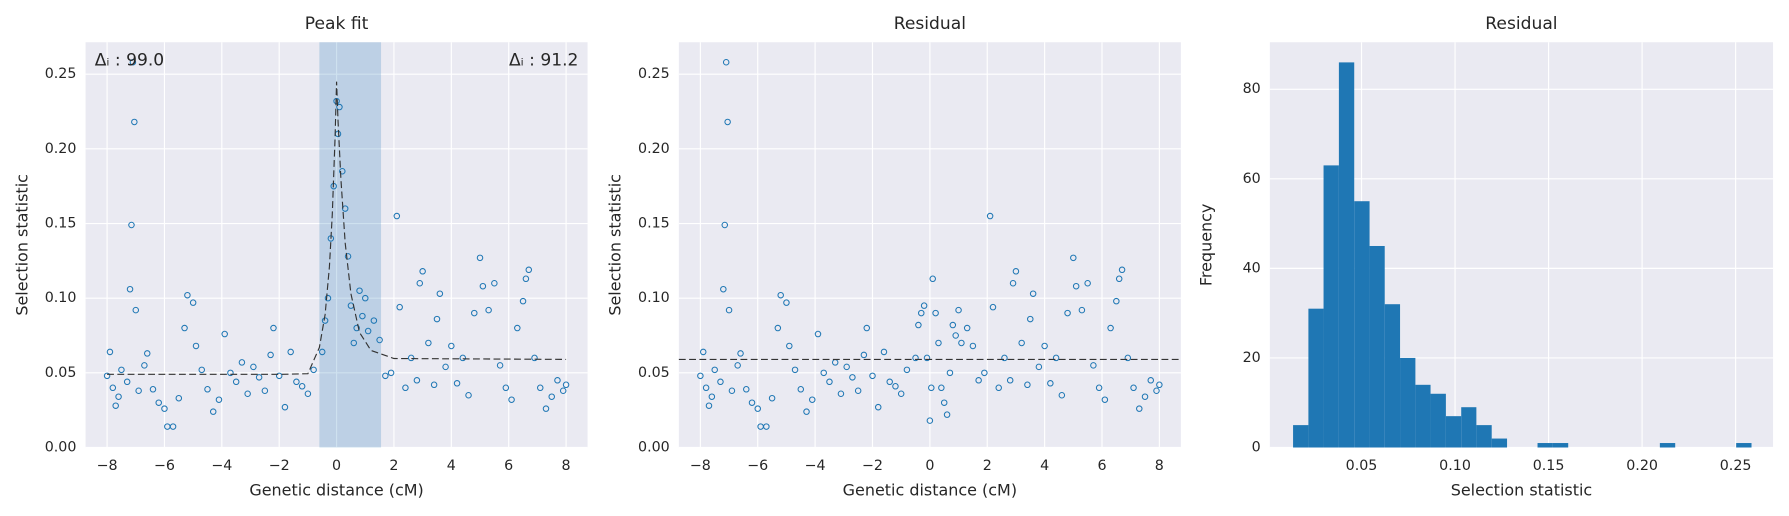  I want to click on x-tick-label: 0, so click(336, 466).